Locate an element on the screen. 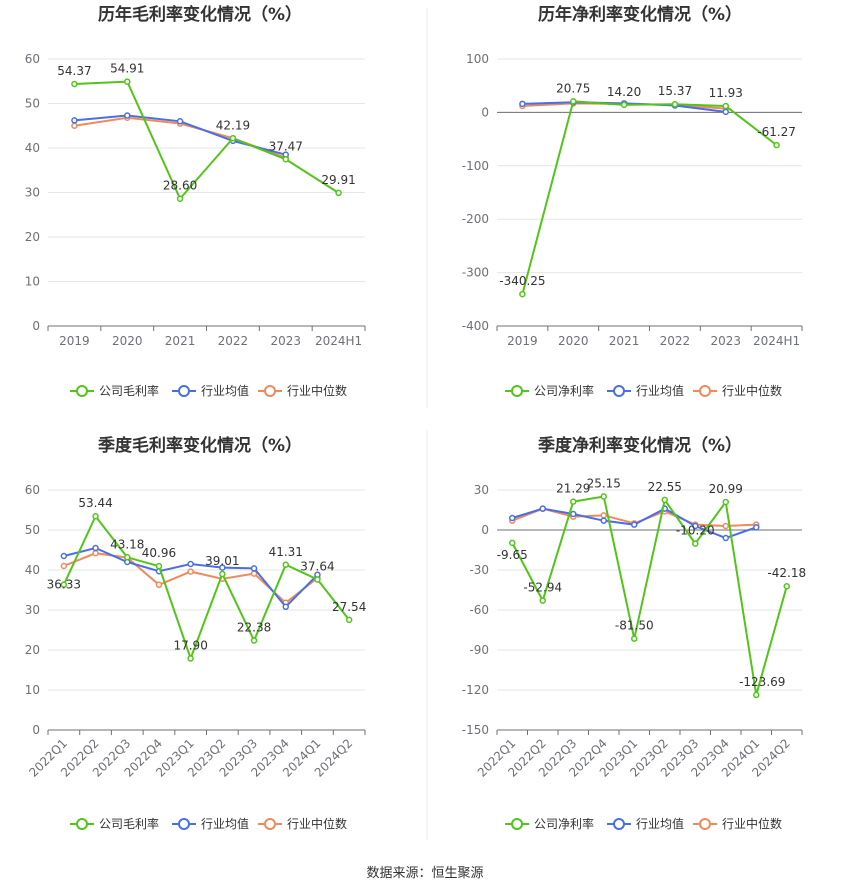 This screenshot has width=850, height=891. y-tick-label: -150 is located at coordinates (475, 730).